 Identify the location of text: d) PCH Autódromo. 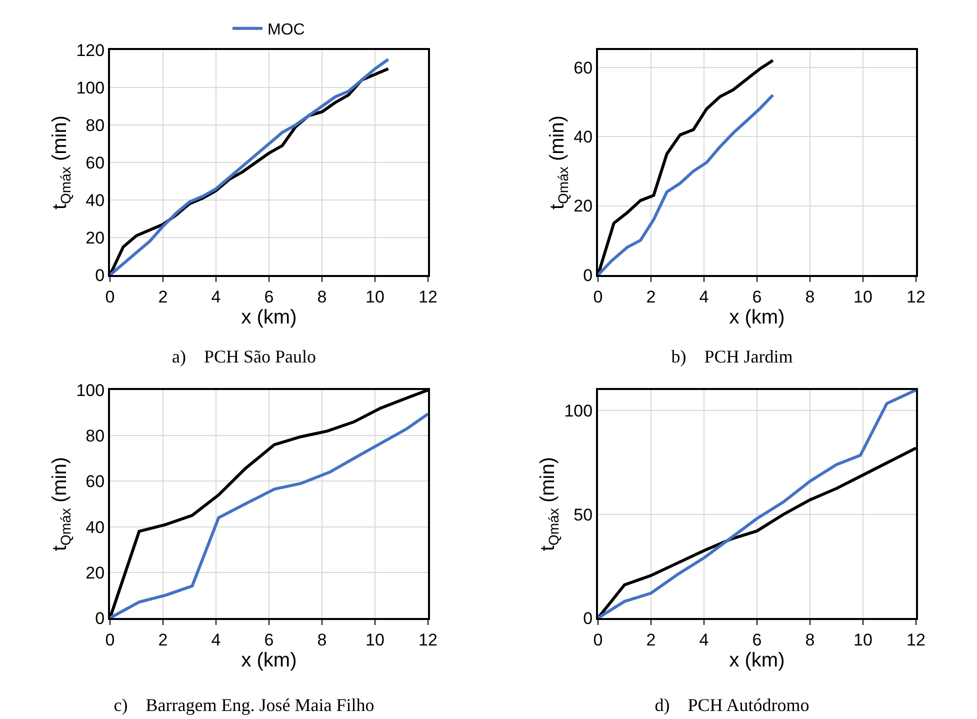
(732, 705).